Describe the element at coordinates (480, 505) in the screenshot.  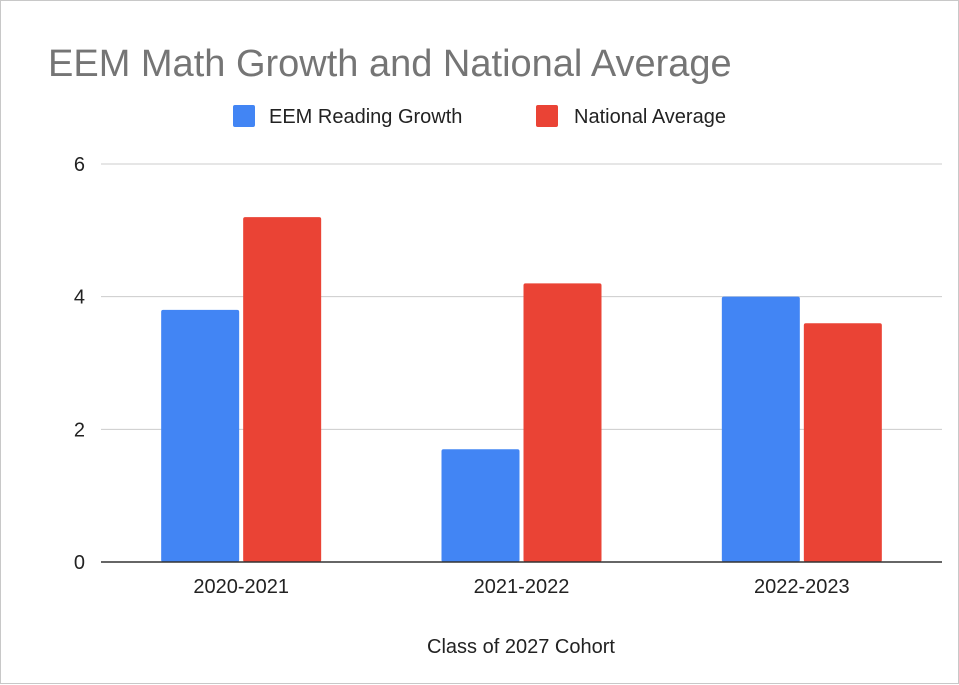
I see `bar-eem-reading-growth-2021-2022` at that location.